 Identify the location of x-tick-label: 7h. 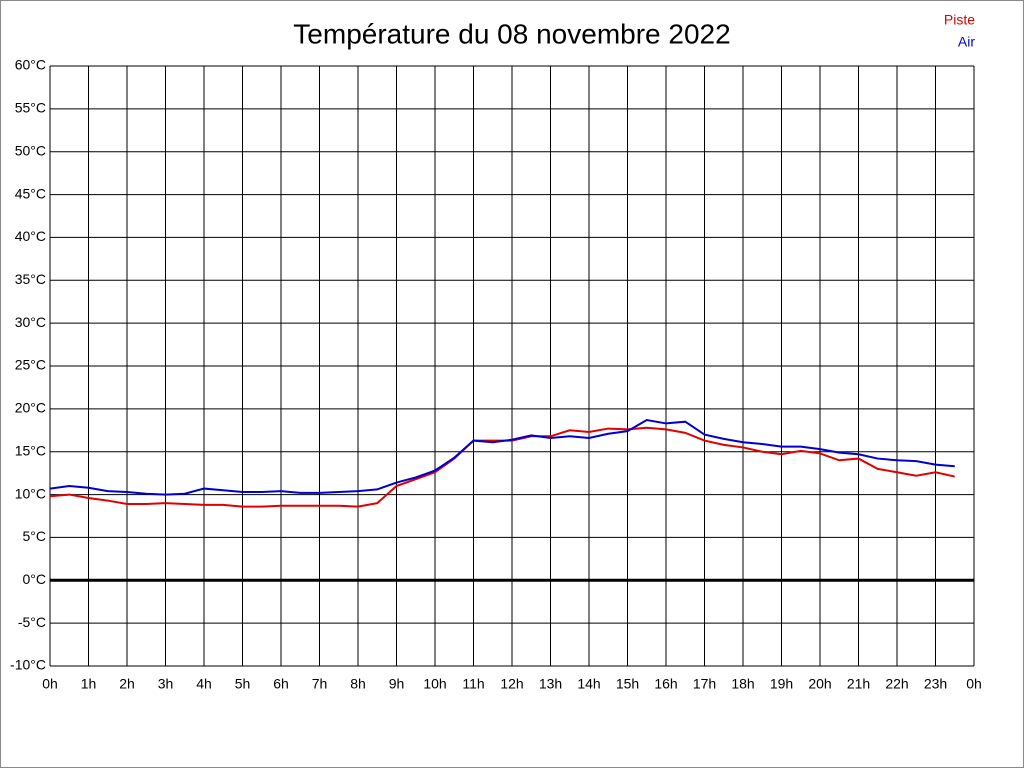
(320, 684).